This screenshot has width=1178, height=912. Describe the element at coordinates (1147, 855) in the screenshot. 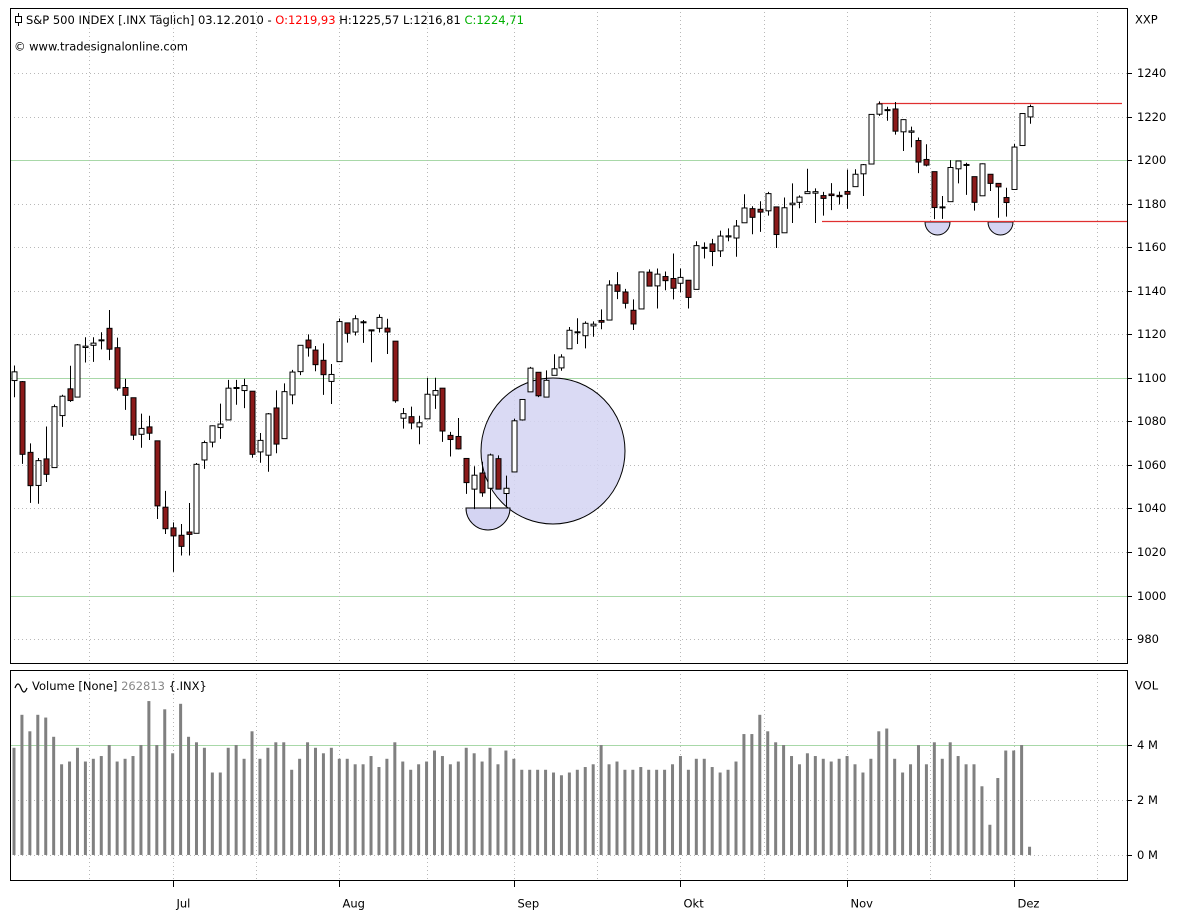

I see `y-tick-label: 0 M` at that location.